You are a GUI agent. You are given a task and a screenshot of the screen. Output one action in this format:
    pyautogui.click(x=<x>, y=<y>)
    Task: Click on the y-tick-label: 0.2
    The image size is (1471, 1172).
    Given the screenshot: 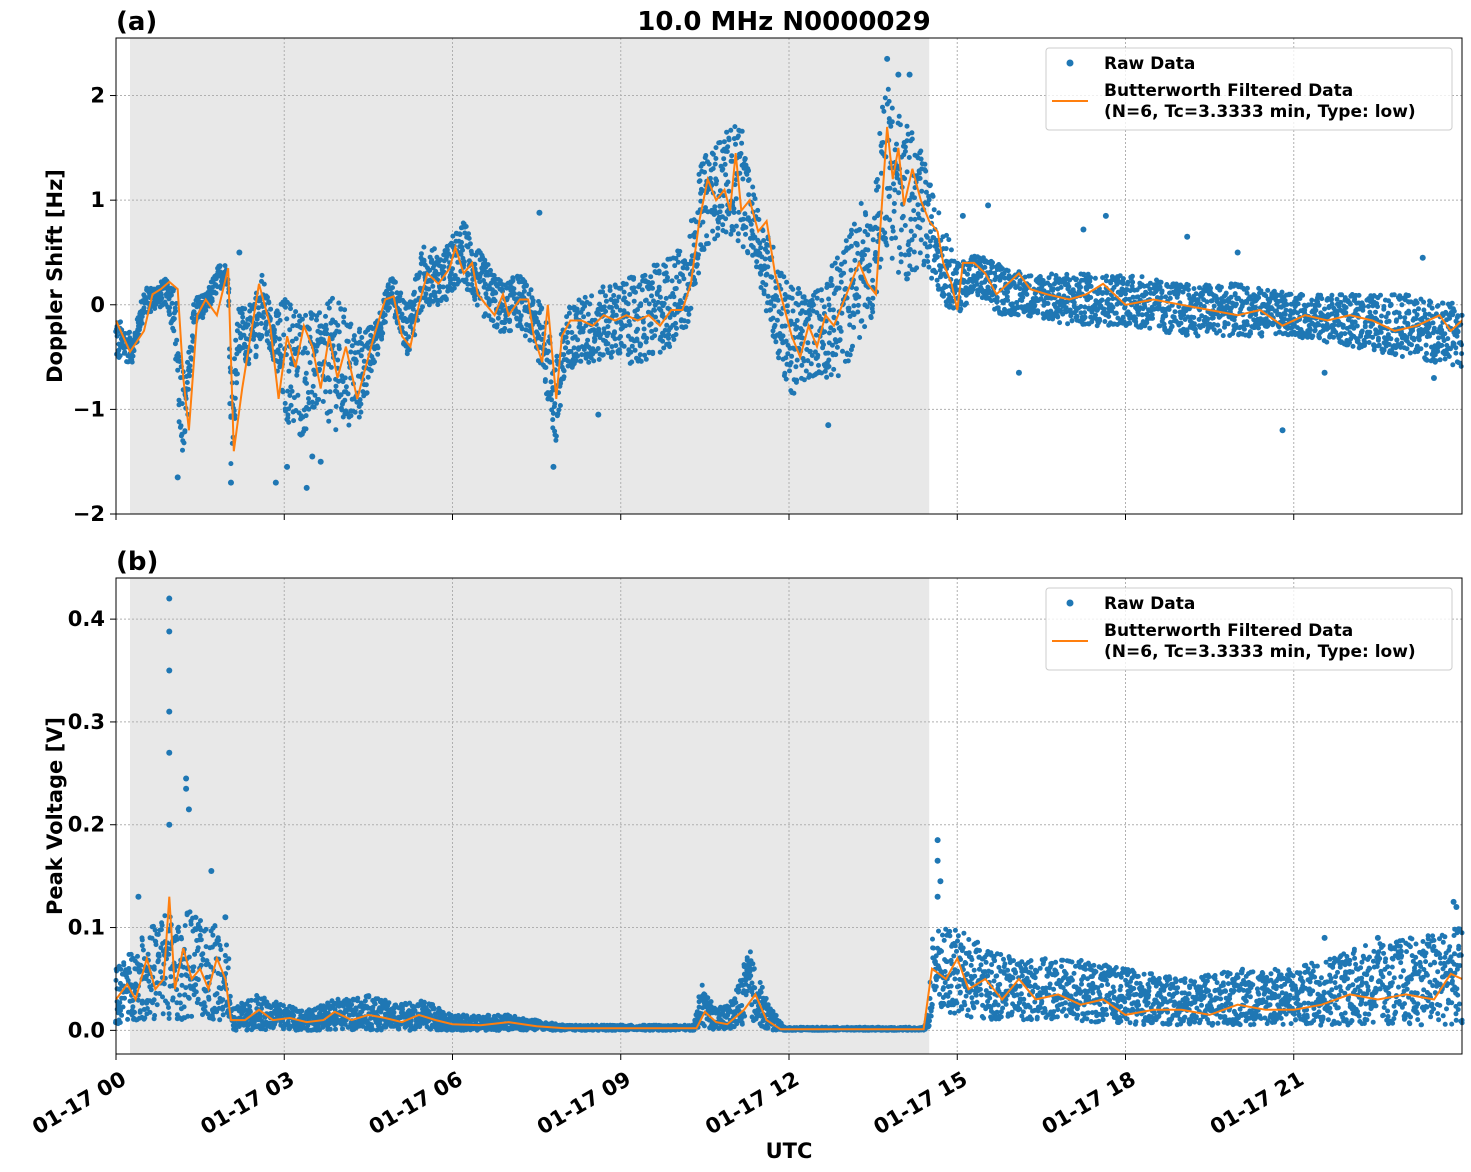 What is the action you would take?
    pyautogui.click(x=86, y=825)
    